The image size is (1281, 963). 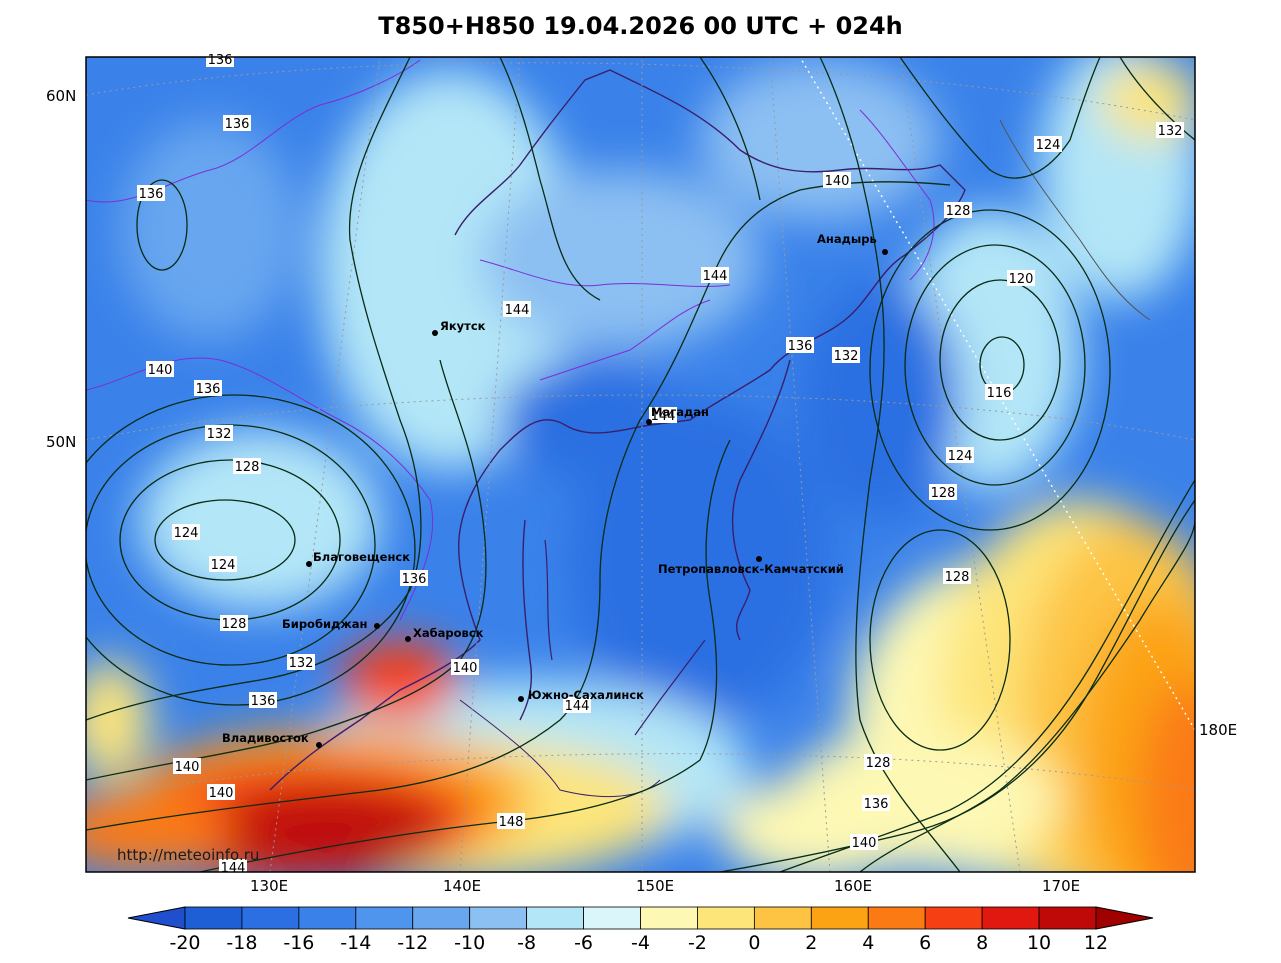 I want to click on lon-label-160e: 160E, so click(x=853, y=886).